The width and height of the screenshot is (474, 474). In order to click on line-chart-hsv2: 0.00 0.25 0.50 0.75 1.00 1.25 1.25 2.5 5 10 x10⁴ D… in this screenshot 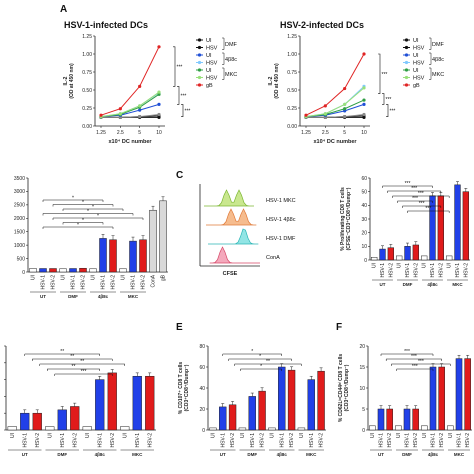, I will do `click(331, 89)`.